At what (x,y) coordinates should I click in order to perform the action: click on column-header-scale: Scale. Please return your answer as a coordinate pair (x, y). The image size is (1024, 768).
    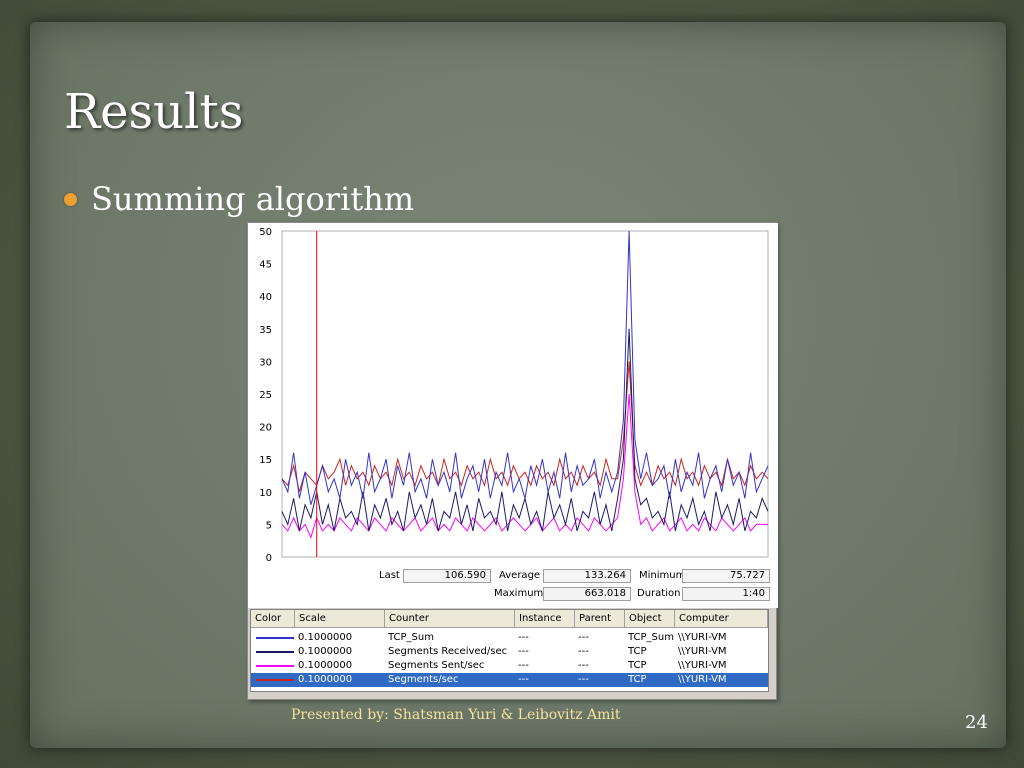
    Looking at the image, I should click on (340, 619).